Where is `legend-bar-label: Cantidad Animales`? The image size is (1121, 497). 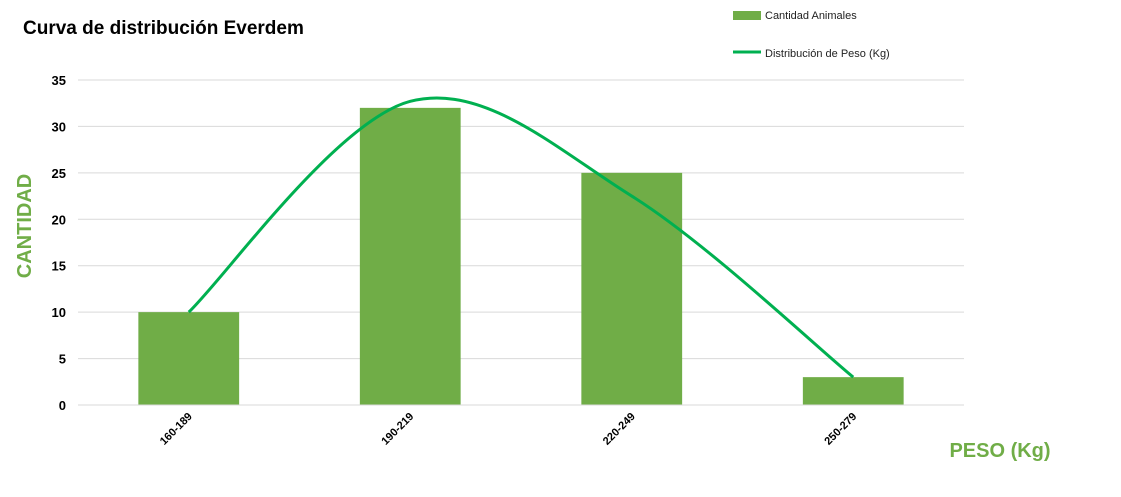
legend-bar-label: Cantidad Animales is located at coordinates (811, 16).